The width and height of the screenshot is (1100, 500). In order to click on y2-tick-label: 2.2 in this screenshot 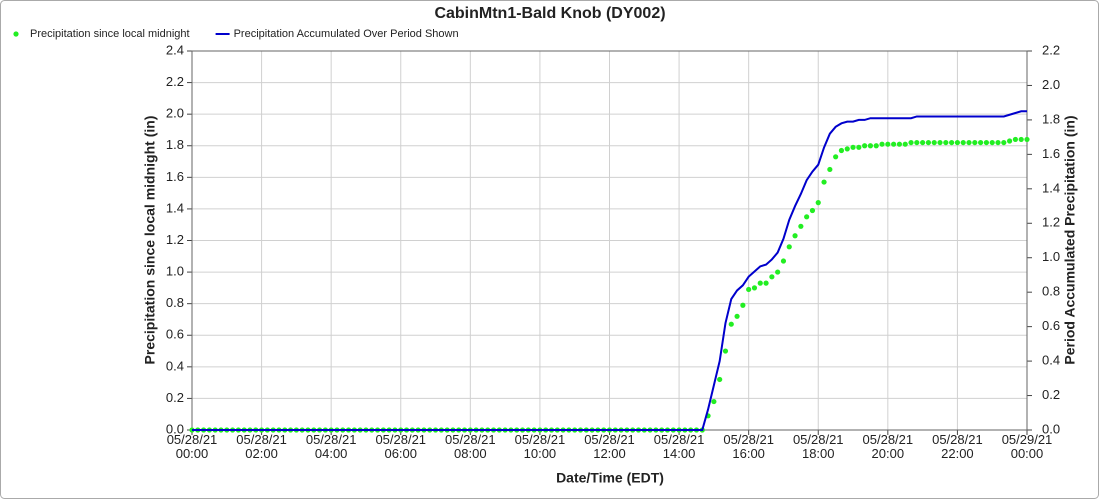, I will do `click(1051, 49)`.